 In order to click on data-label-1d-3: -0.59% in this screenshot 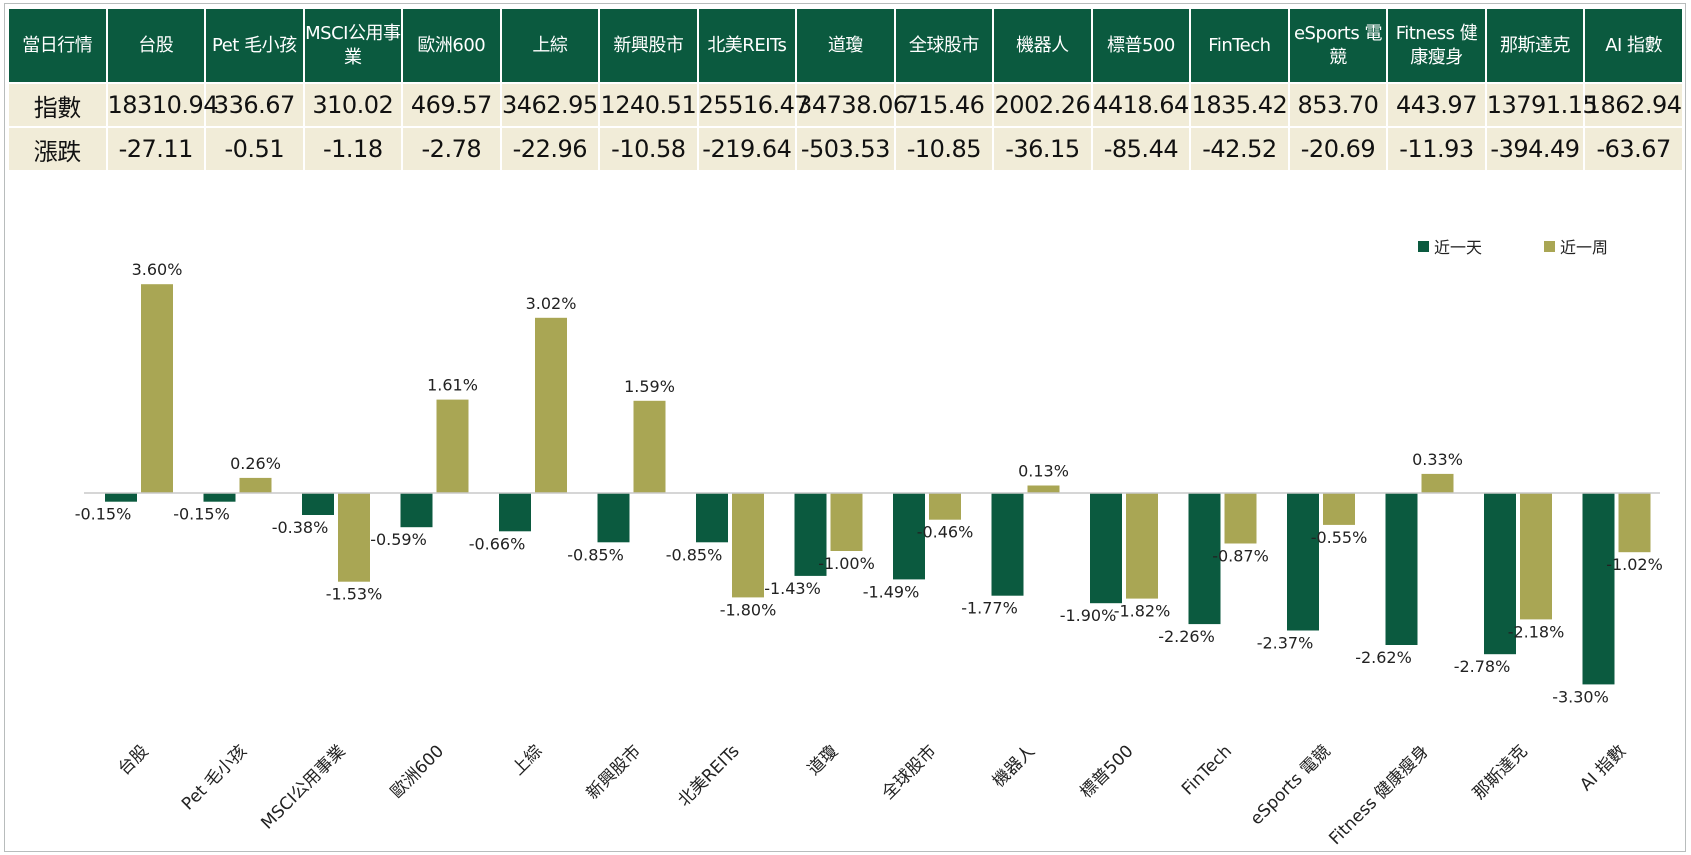, I will do `click(398, 539)`.